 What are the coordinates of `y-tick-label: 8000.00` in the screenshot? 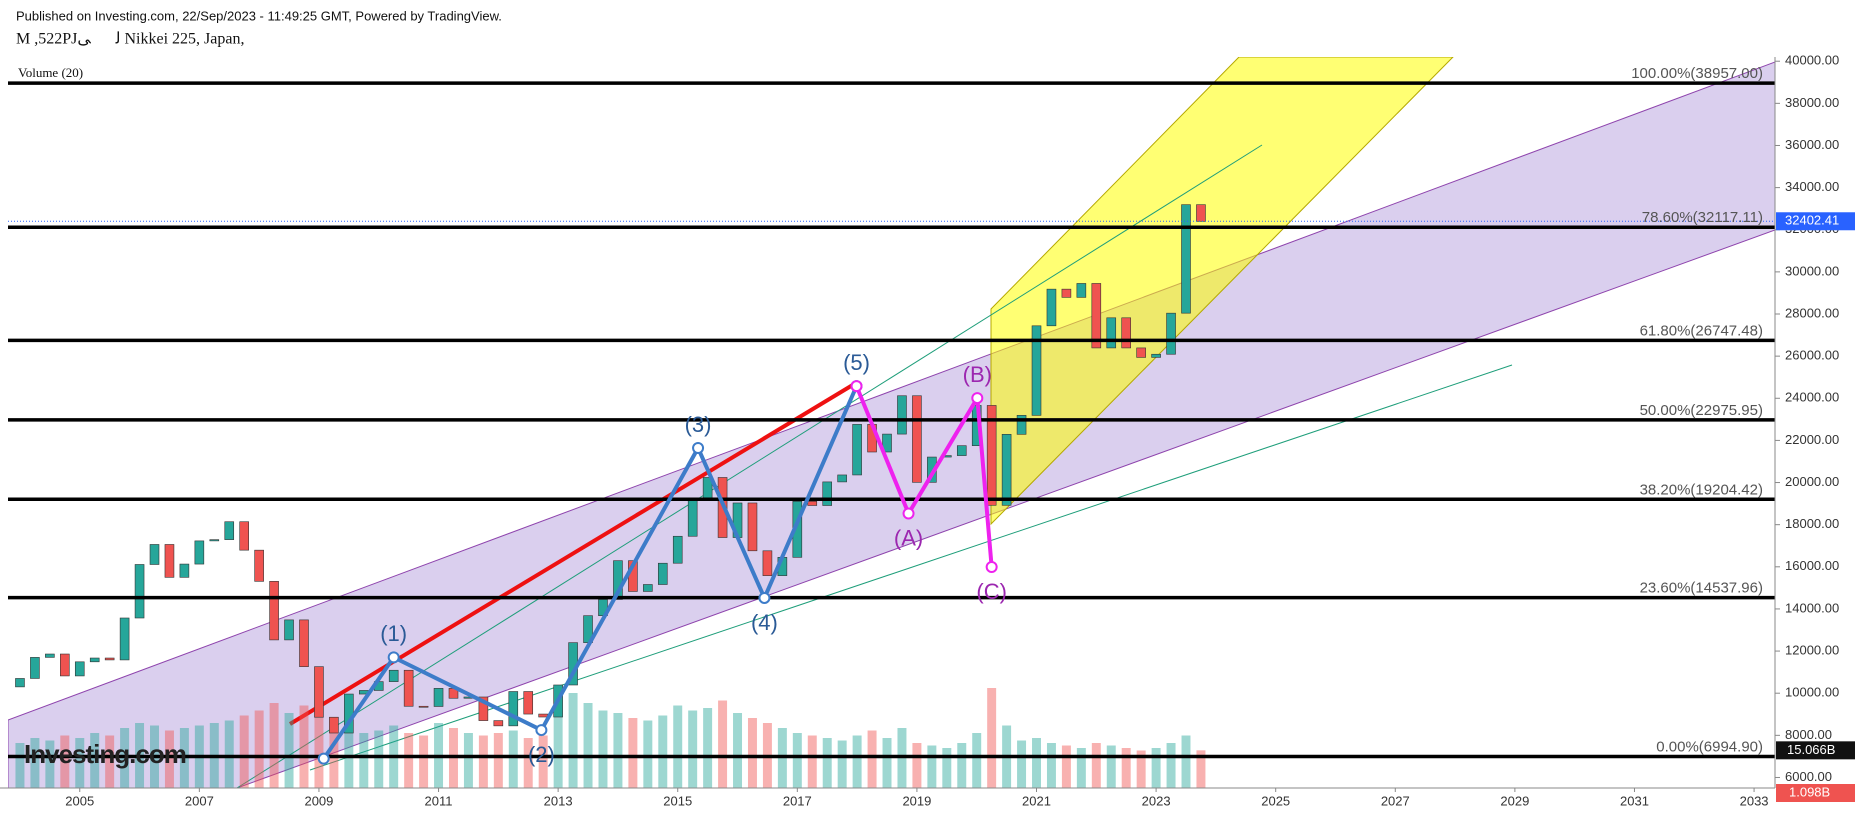 It's located at (1808, 734).